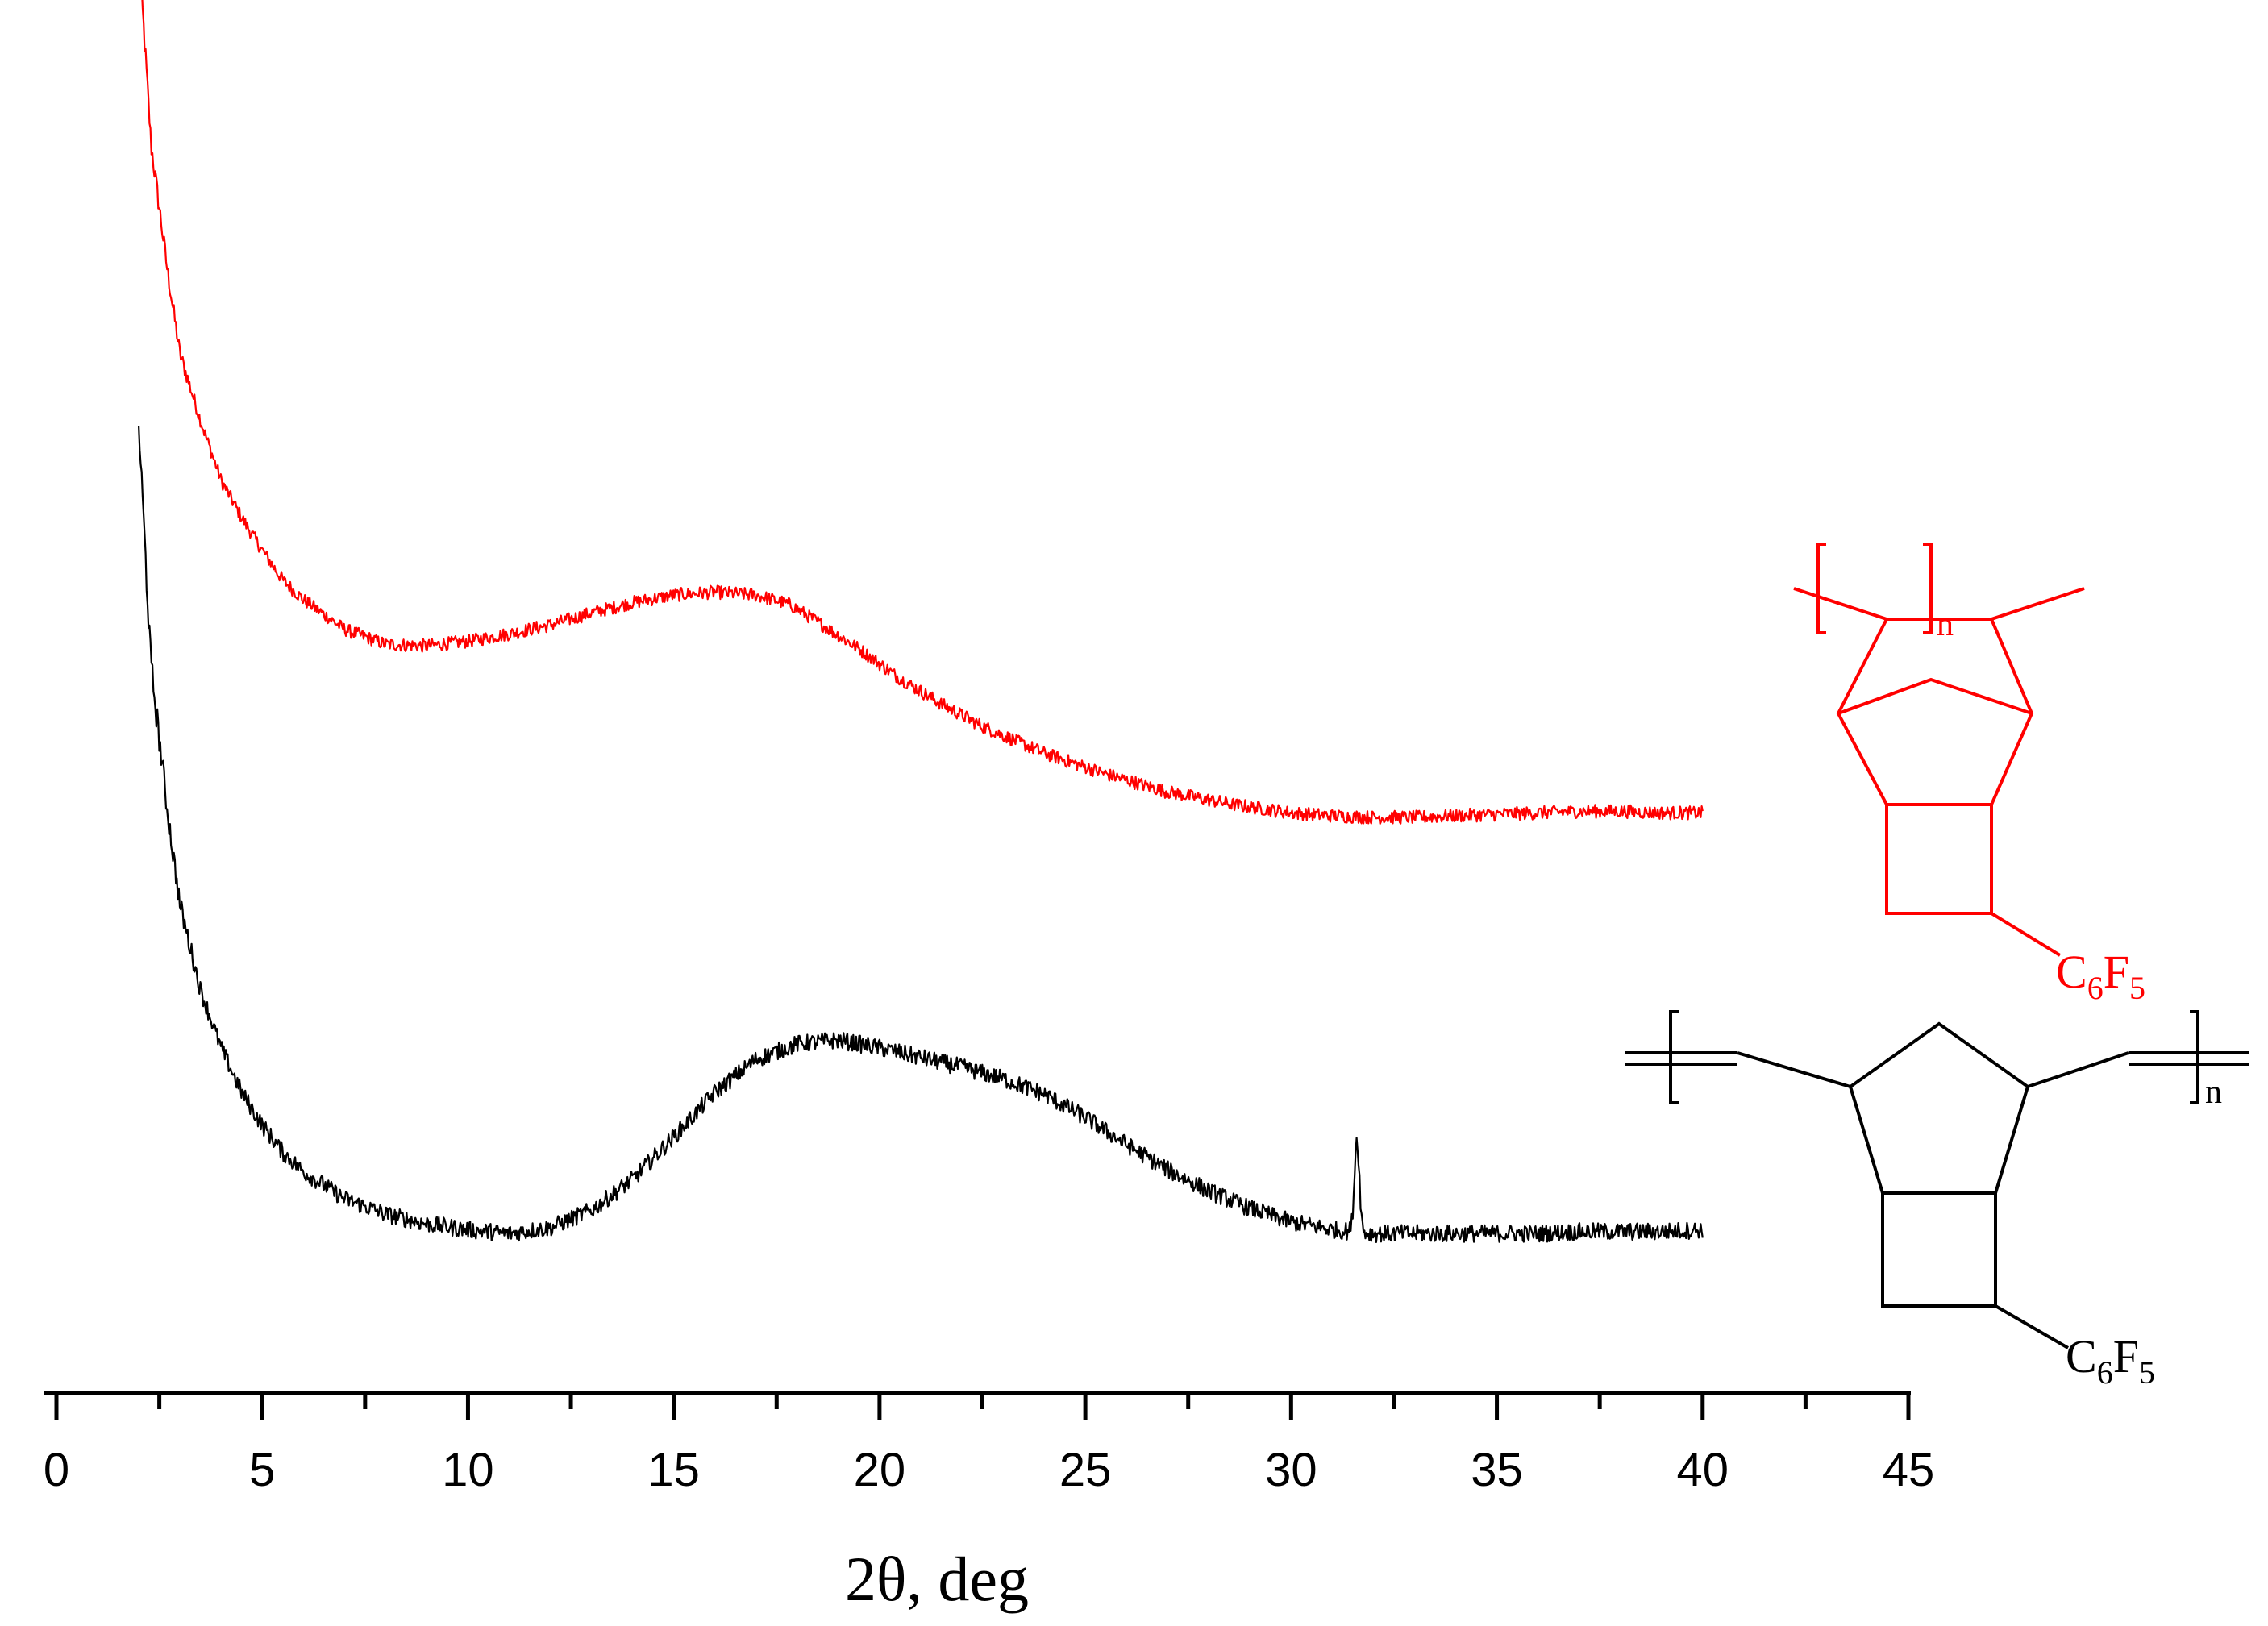 This screenshot has width=2268, height=1626. I want to click on red-c6f5-f: F, so click(2116, 972).